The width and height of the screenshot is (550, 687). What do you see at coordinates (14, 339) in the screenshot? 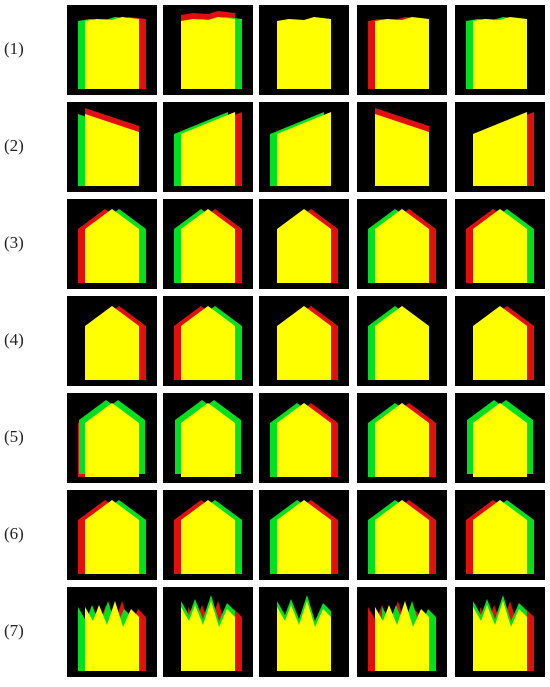
I see `row-label: (4)` at bounding box center [14, 339].